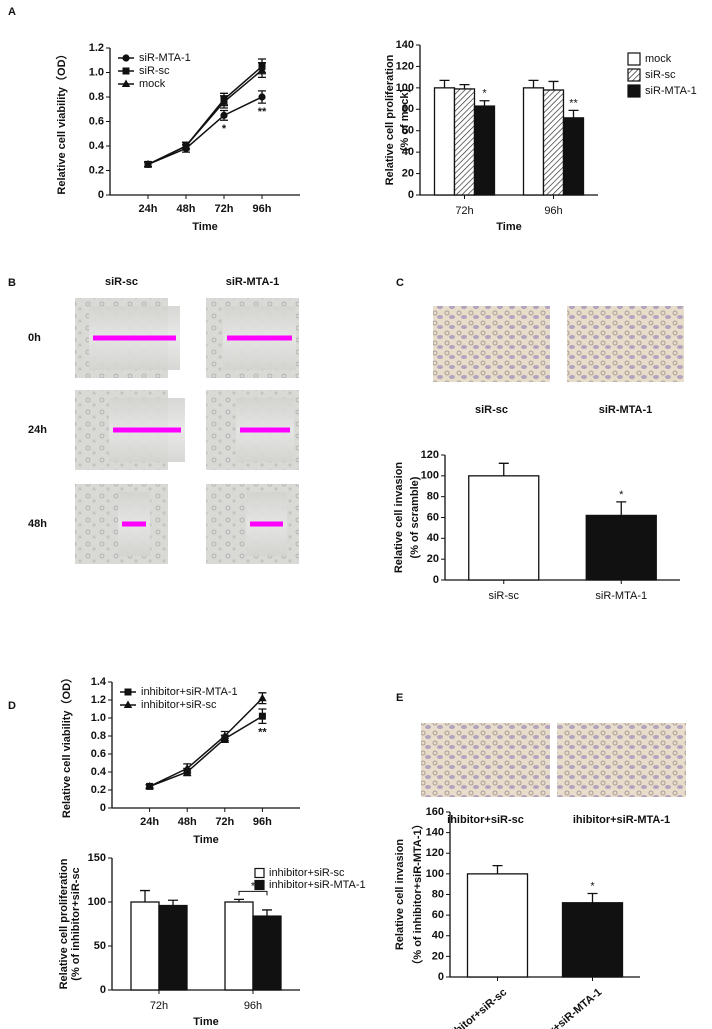 Image resolution: width=712 pixels, height=1029 pixels. What do you see at coordinates (37, 524) in the screenshot?
I see `row-label: 48h` at bounding box center [37, 524].